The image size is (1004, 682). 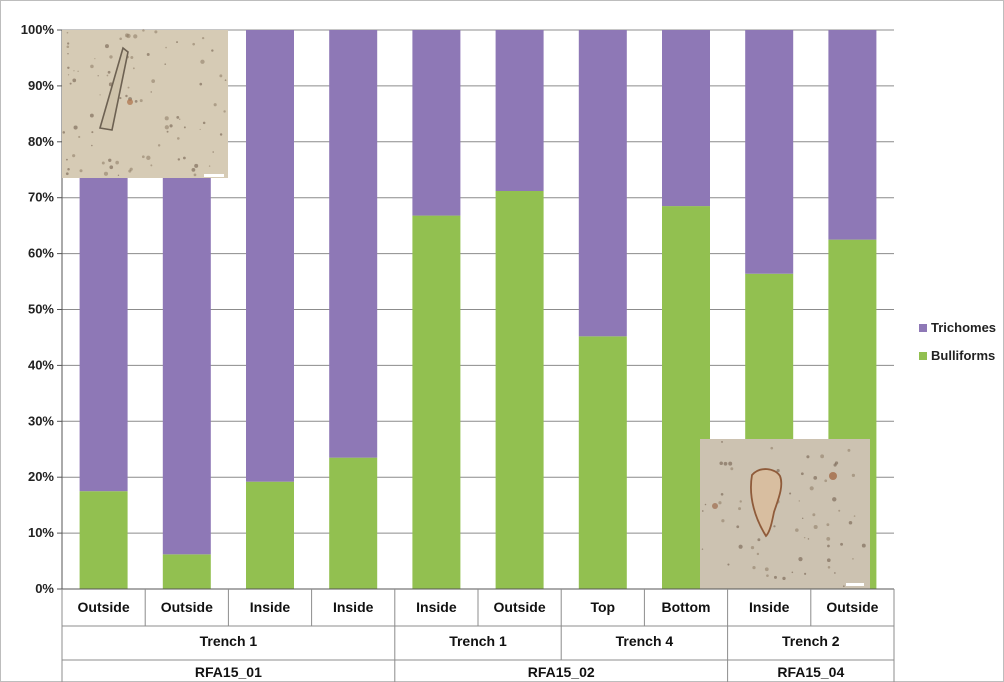 I want to click on y-tick-label: 10%, so click(x=41, y=532).